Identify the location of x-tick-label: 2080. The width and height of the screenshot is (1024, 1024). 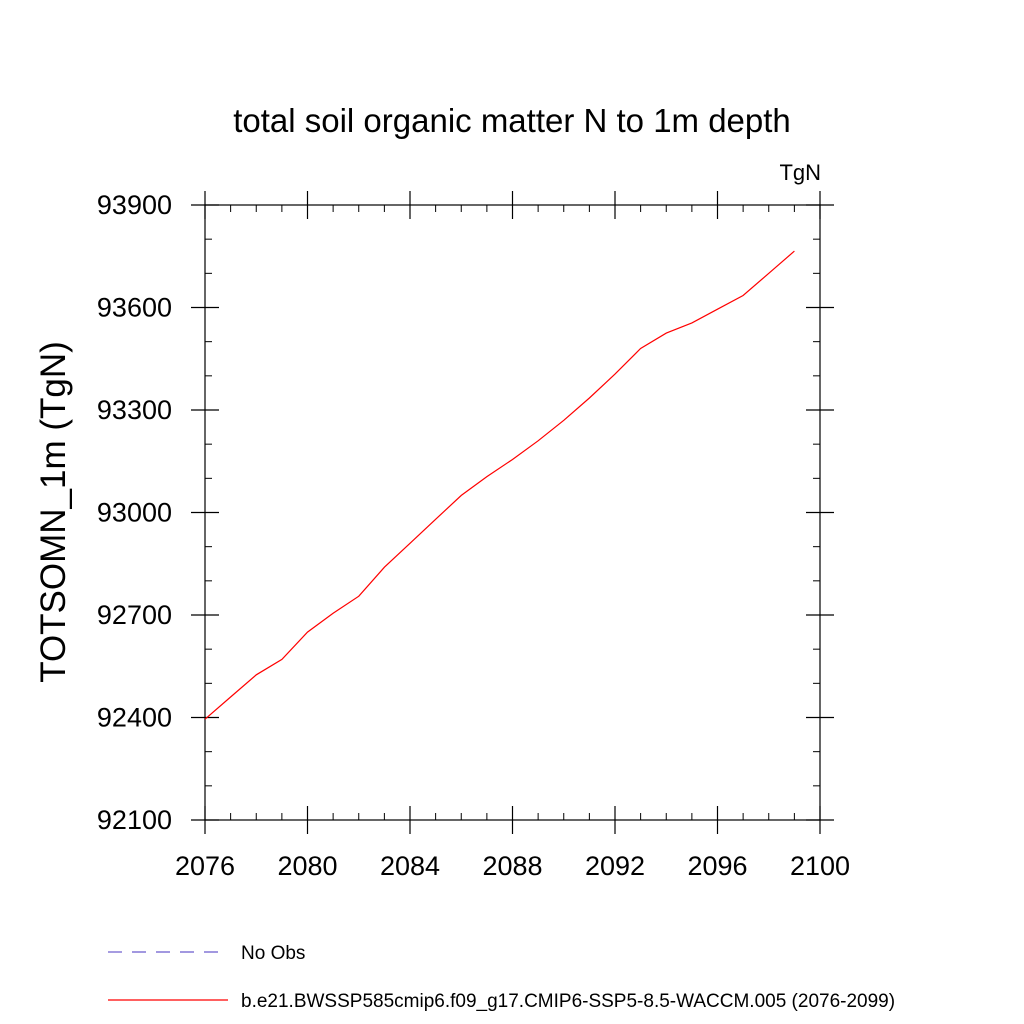
(307, 866).